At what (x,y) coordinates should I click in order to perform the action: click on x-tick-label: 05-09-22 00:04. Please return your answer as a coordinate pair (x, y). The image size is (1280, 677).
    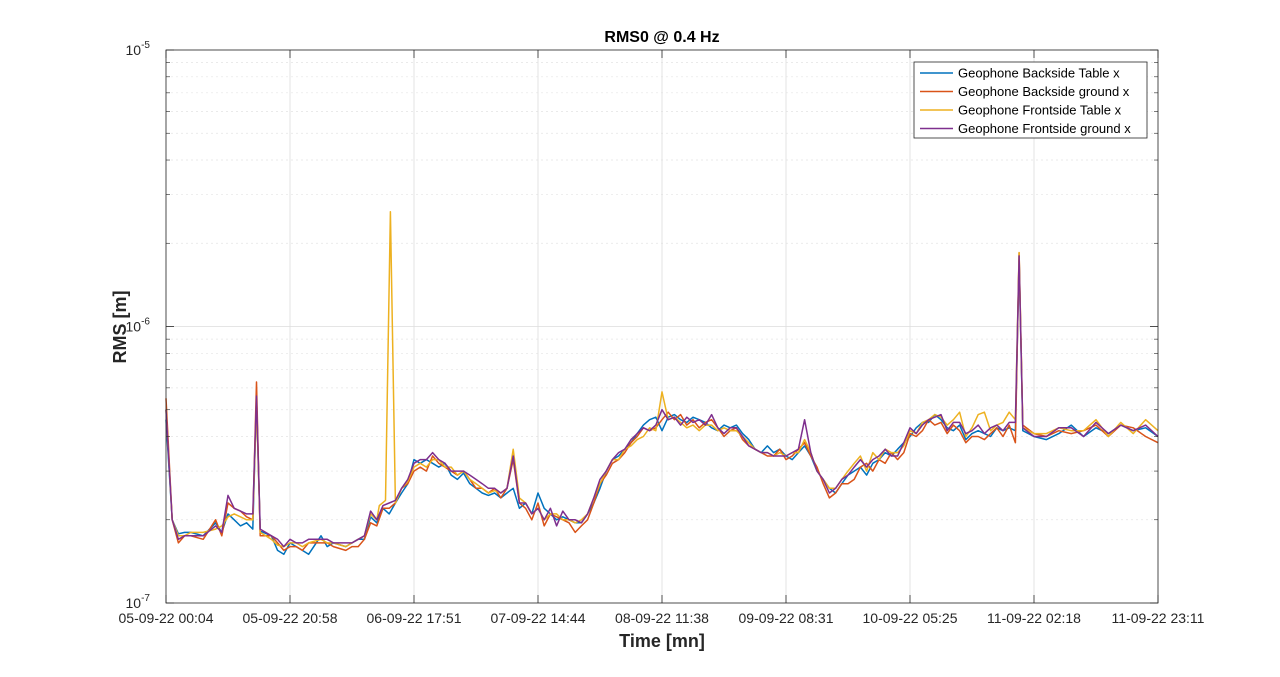
    Looking at the image, I should click on (166, 618).